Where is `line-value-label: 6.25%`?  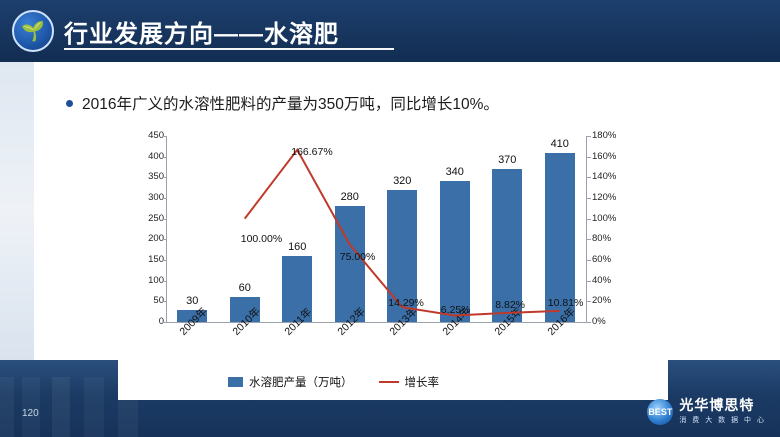 line-value-label: 6.25% is located at coordinates (455, 309).